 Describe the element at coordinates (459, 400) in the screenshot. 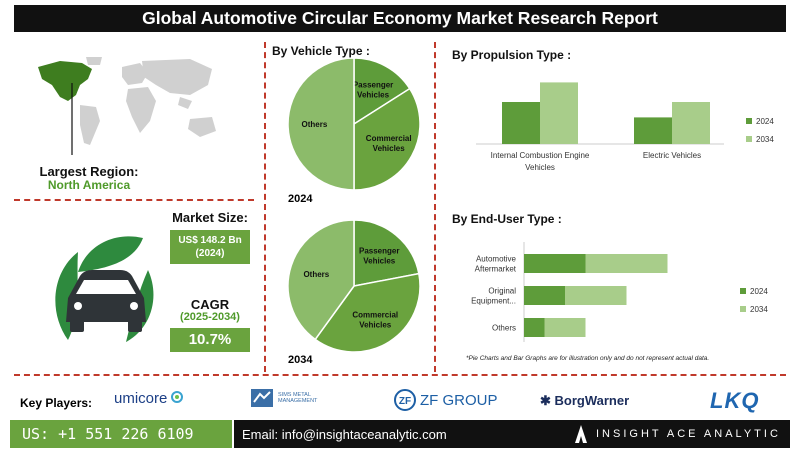

I see `logo-zf-text: ZF GROUP` at that location.